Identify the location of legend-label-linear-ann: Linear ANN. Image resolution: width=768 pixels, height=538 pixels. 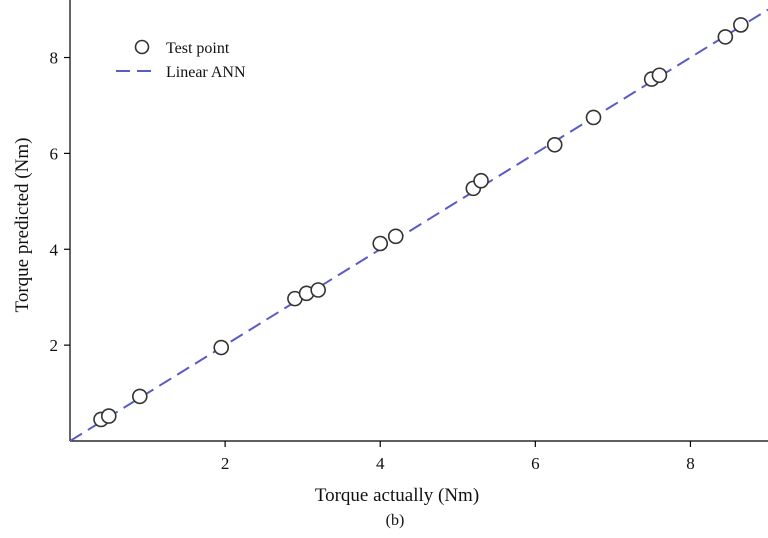
(206, 72).